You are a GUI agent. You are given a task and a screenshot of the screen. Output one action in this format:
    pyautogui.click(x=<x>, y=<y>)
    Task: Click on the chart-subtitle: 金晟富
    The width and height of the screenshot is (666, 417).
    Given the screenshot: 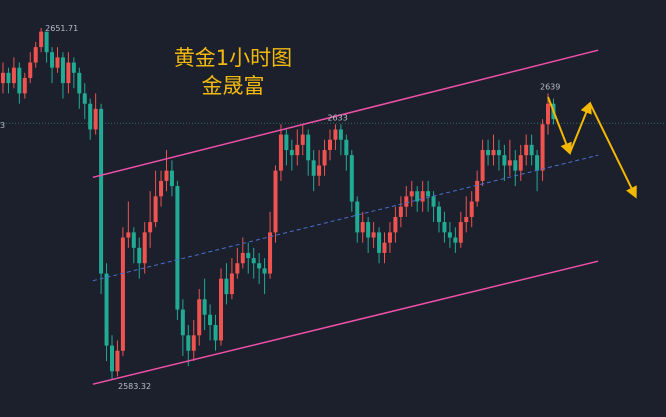 What is the action you would take?
    pyautogui.click(x=233, y=86)
    